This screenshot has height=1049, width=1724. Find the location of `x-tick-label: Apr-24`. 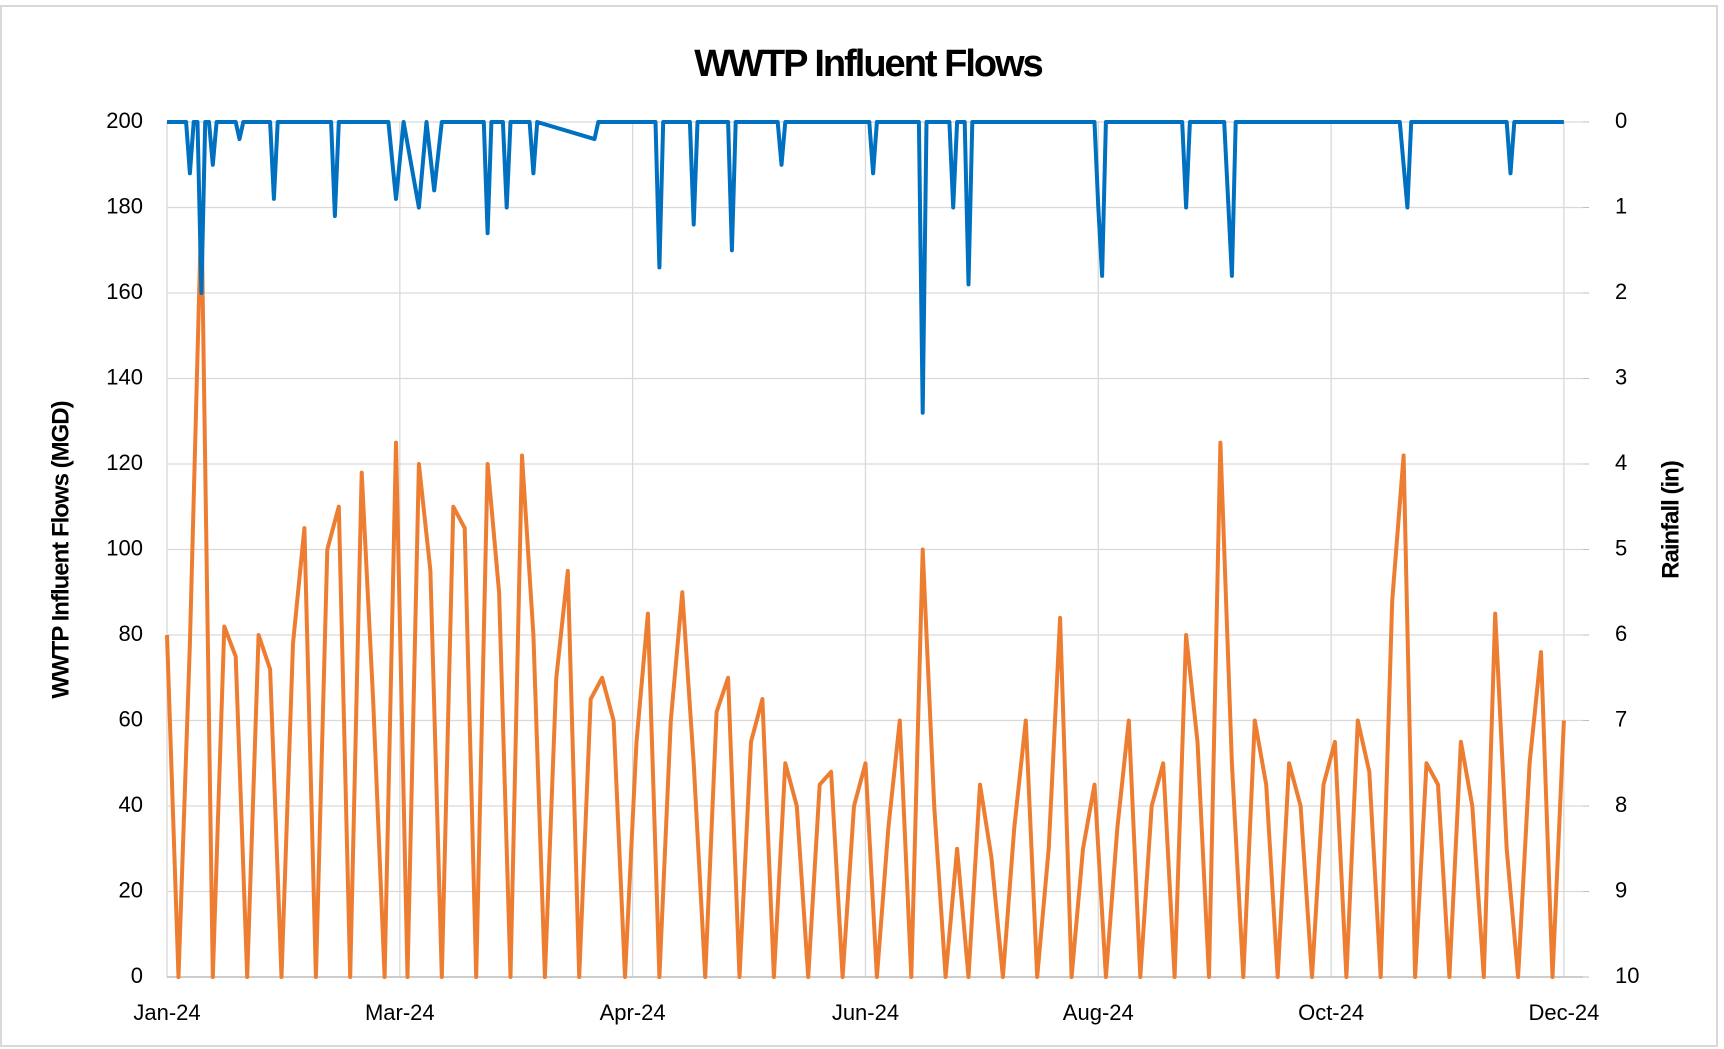

x-tick-label: Apr-24 is located at coordinates (633, 1012).